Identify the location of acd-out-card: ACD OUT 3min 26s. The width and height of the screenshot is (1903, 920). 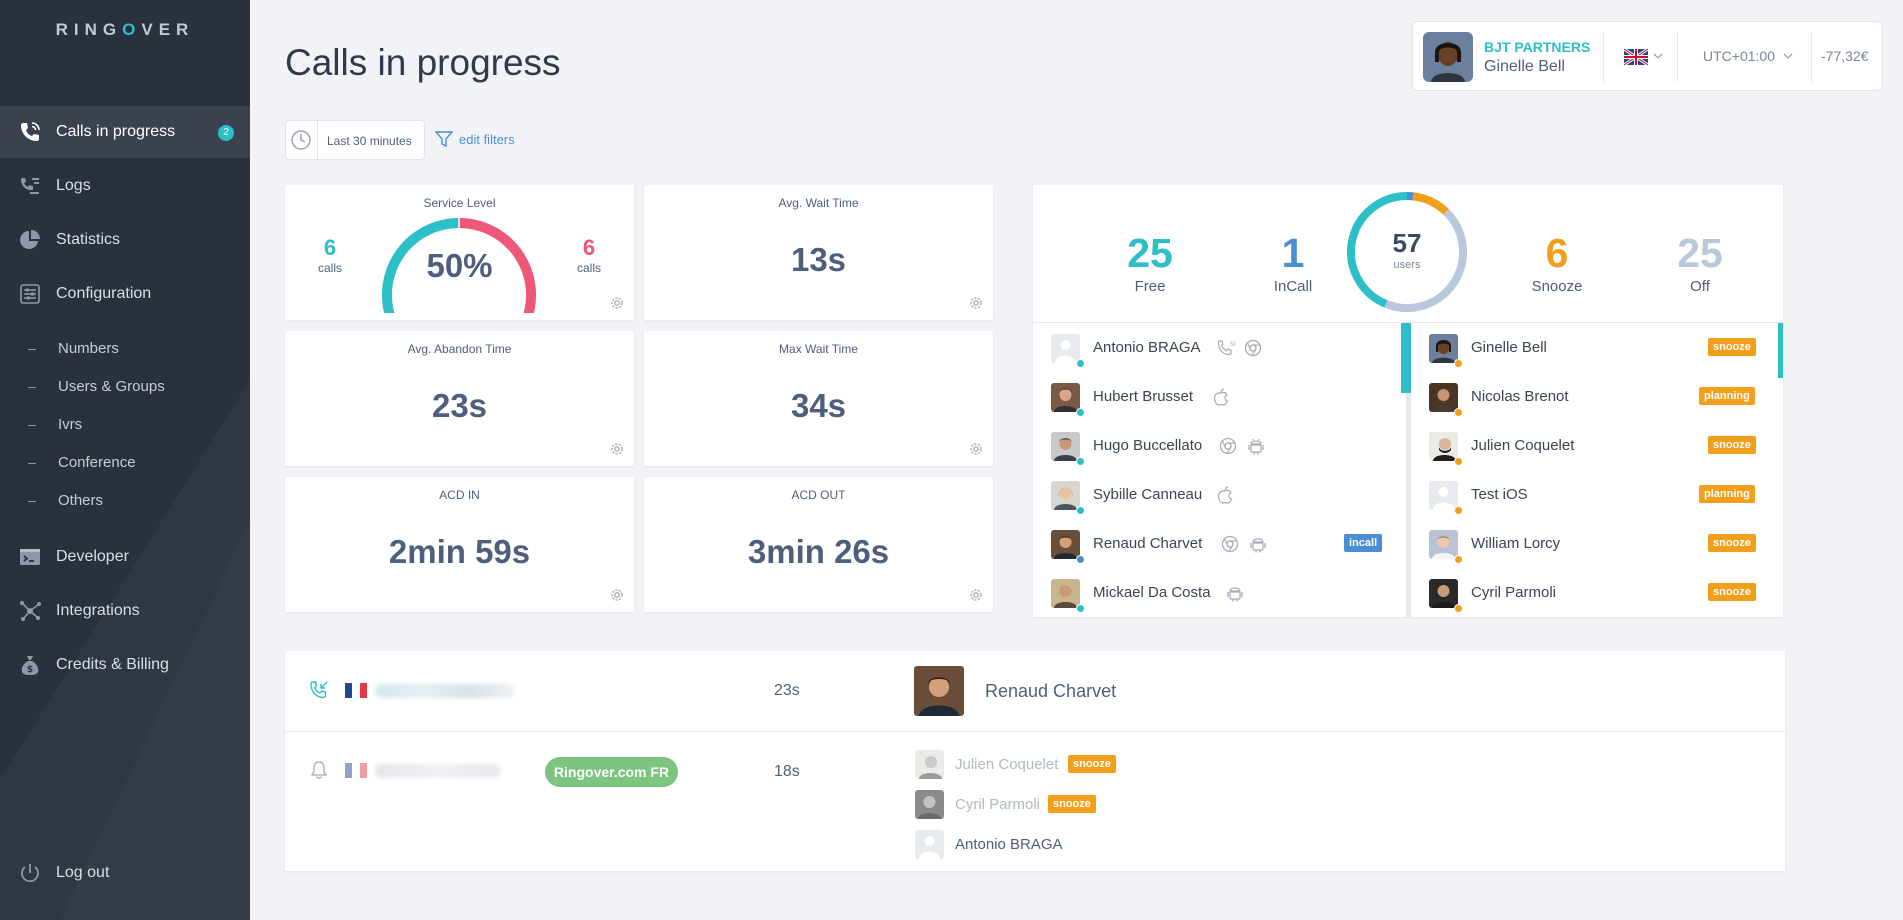
(818, 544).